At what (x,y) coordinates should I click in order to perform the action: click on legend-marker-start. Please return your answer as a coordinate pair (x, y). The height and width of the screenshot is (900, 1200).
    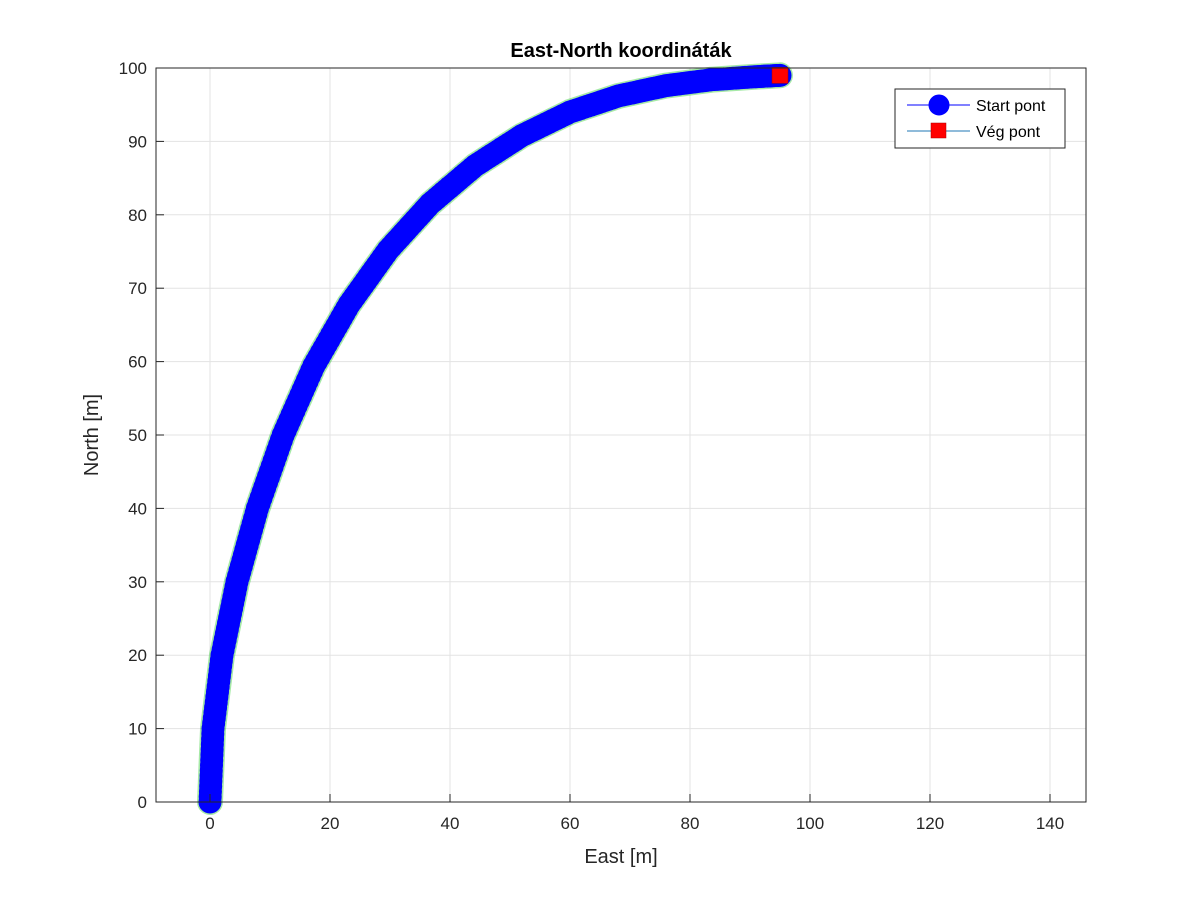
    Looking at the image, I should click on (939, 105).